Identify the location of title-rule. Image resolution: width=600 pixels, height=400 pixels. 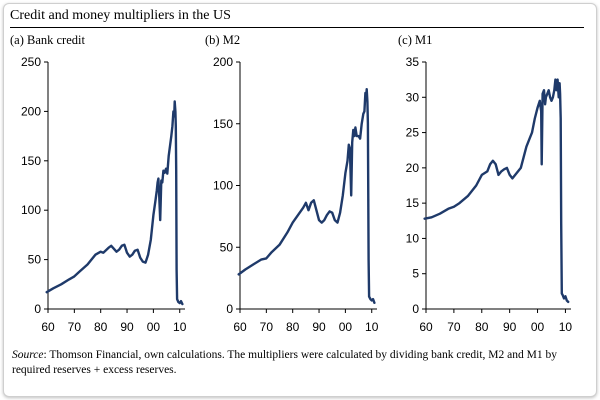
(297, 27).